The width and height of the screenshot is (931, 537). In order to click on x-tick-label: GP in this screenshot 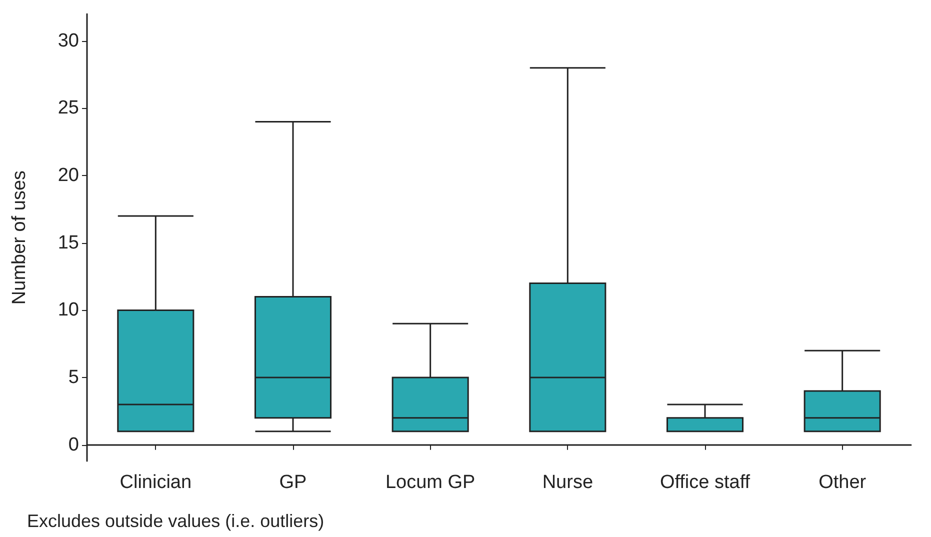, I will do `click(293, 482)`.